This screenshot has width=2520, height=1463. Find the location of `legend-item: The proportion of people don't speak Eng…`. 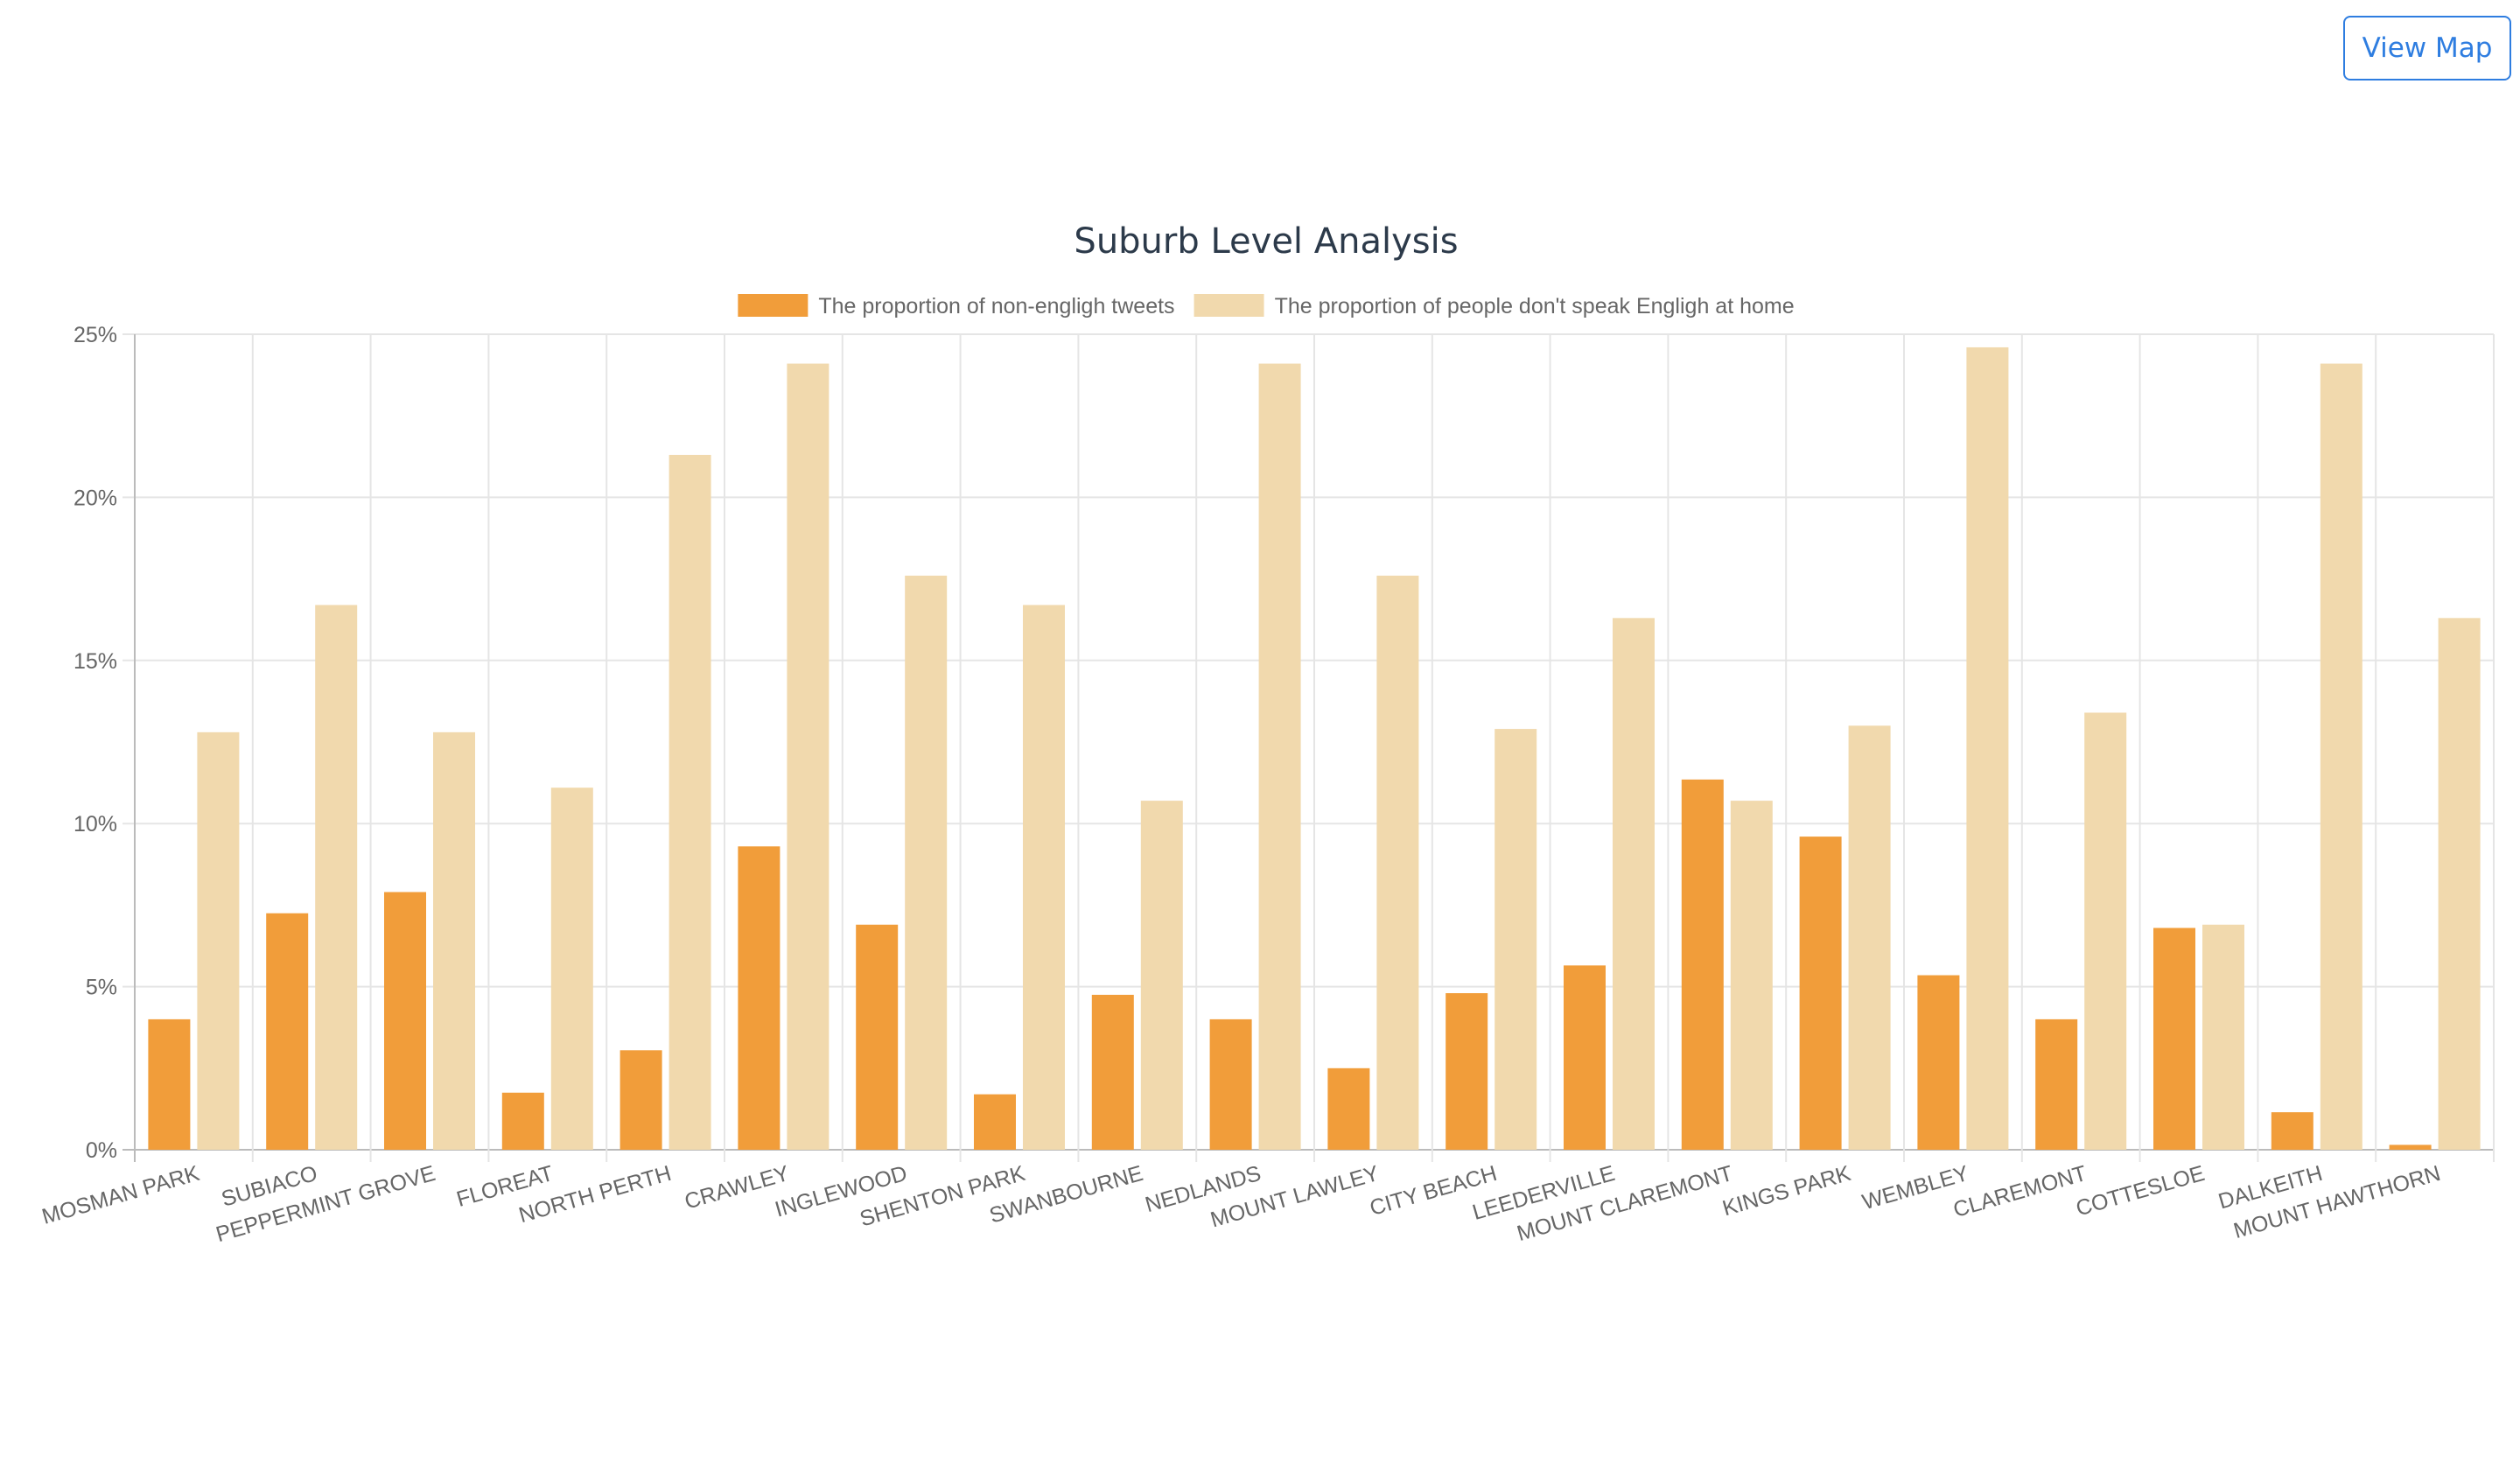

legend-item: The proportion of people don't speak Eng… is located at coordinates (1494, 306).